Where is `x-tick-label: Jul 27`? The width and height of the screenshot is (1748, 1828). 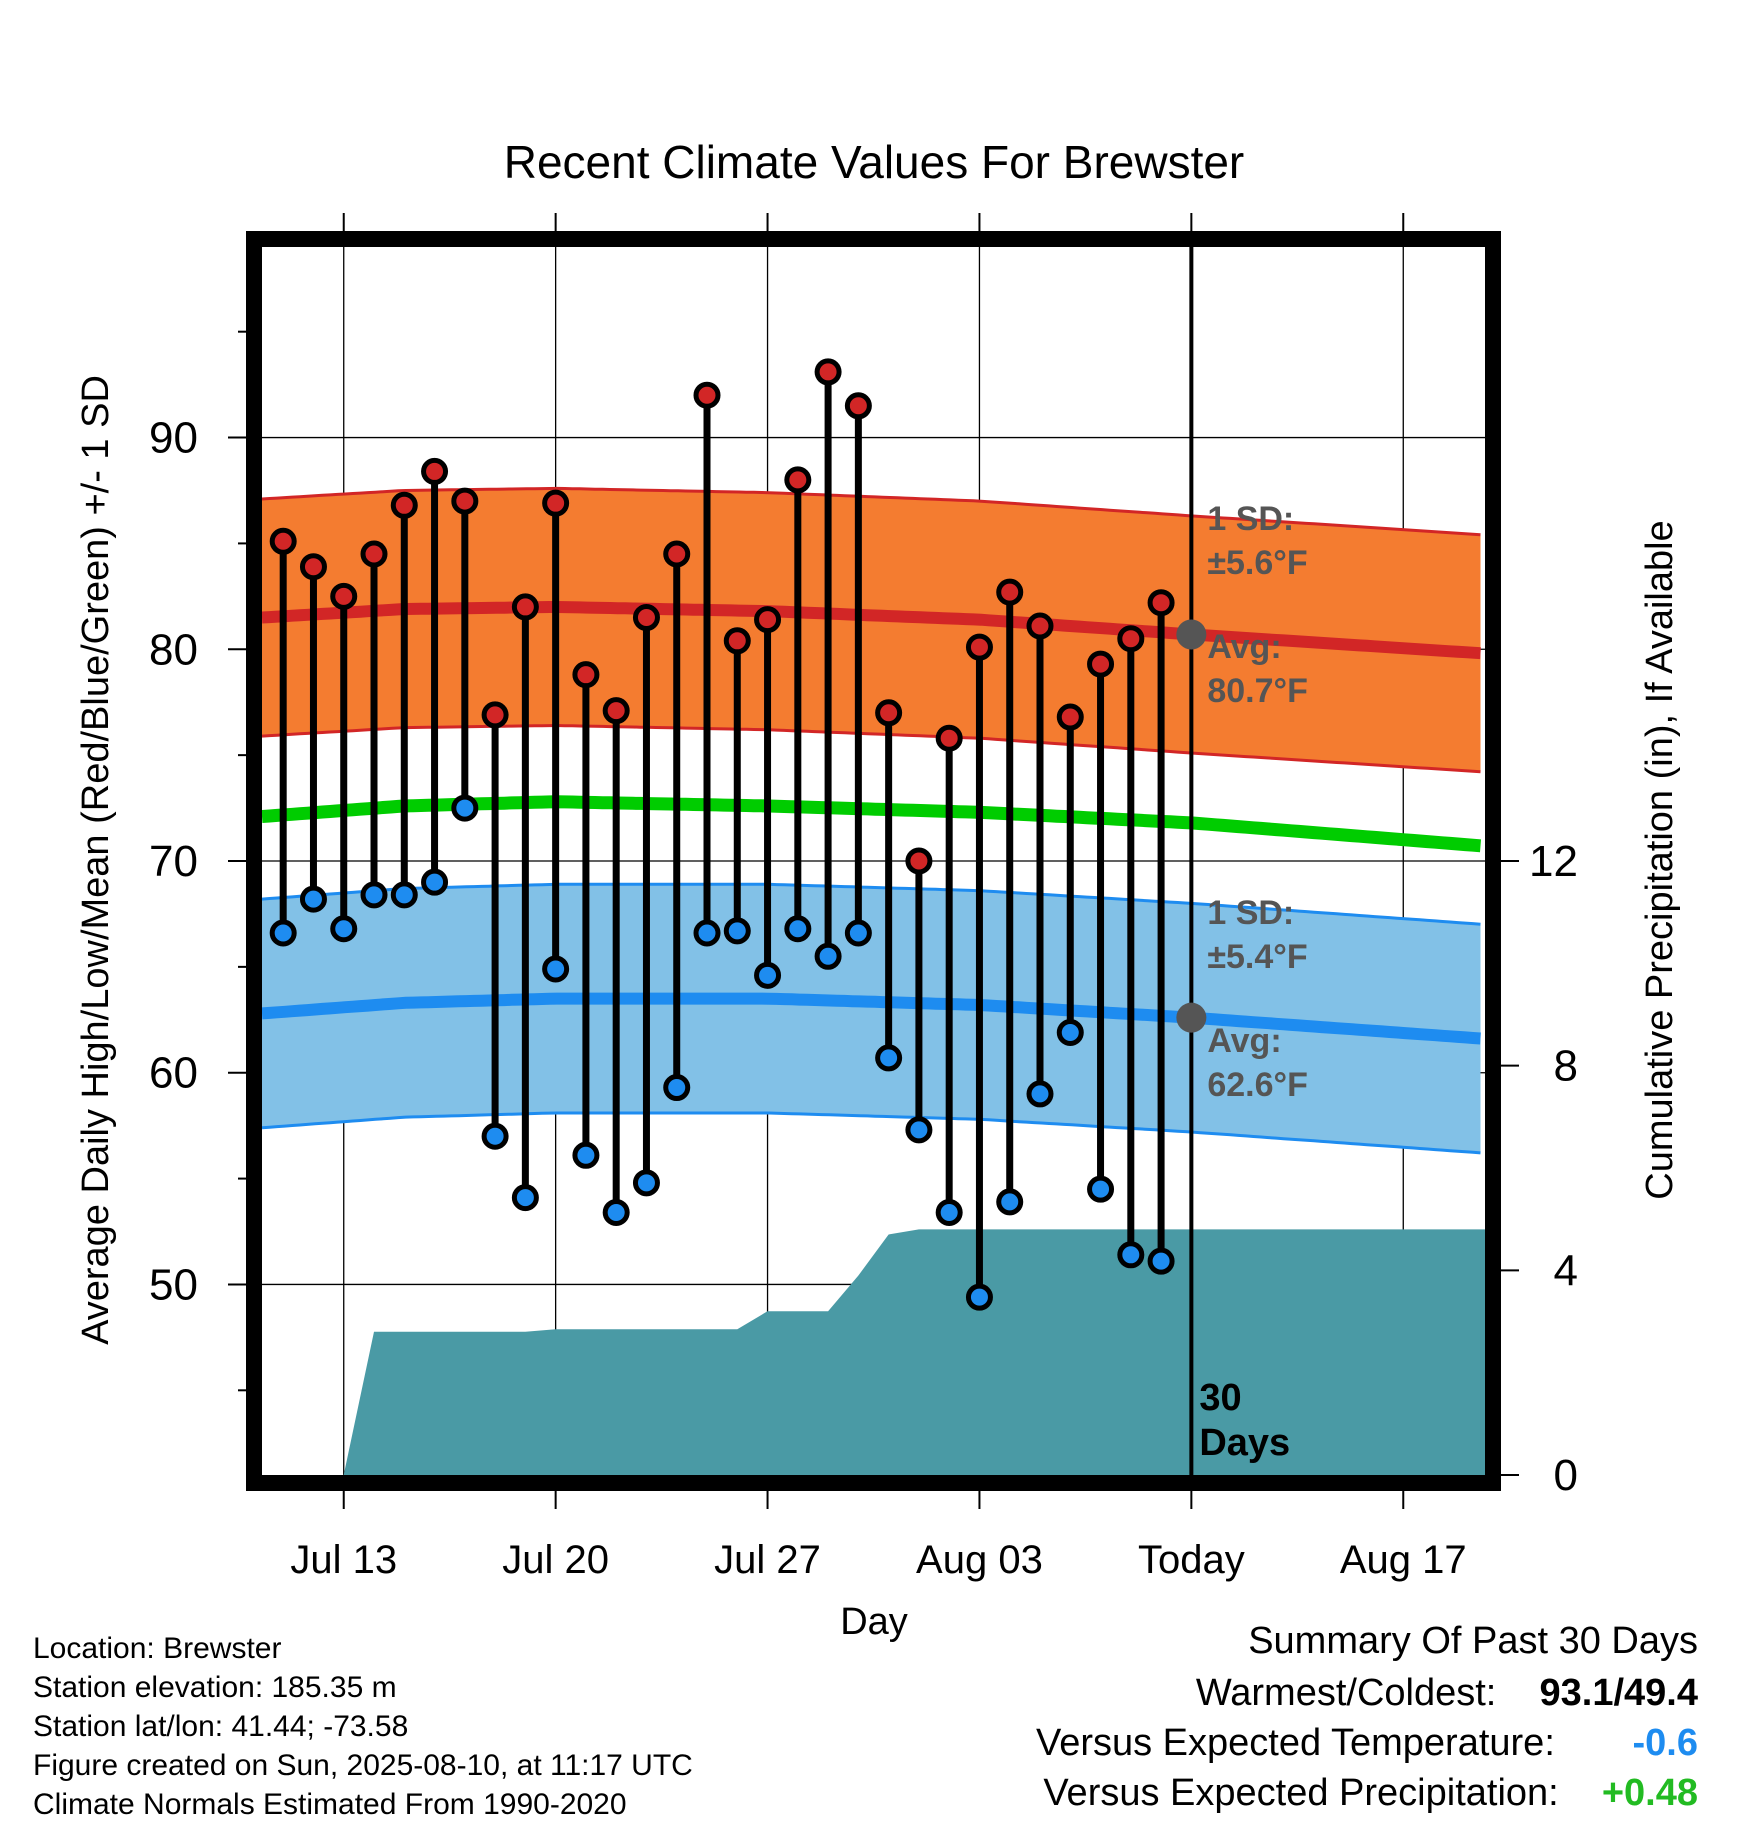
x-tick-label: Jul 27 is located at coordinates (767, 1560).